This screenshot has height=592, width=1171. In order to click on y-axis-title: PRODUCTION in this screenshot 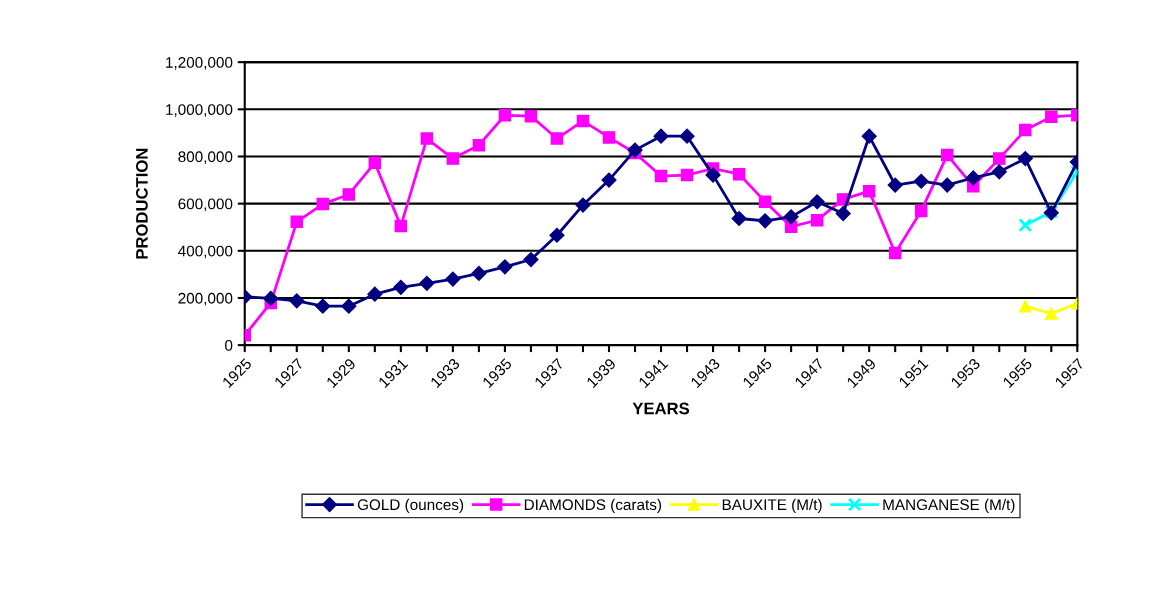, I will do `click(141, 203)`.